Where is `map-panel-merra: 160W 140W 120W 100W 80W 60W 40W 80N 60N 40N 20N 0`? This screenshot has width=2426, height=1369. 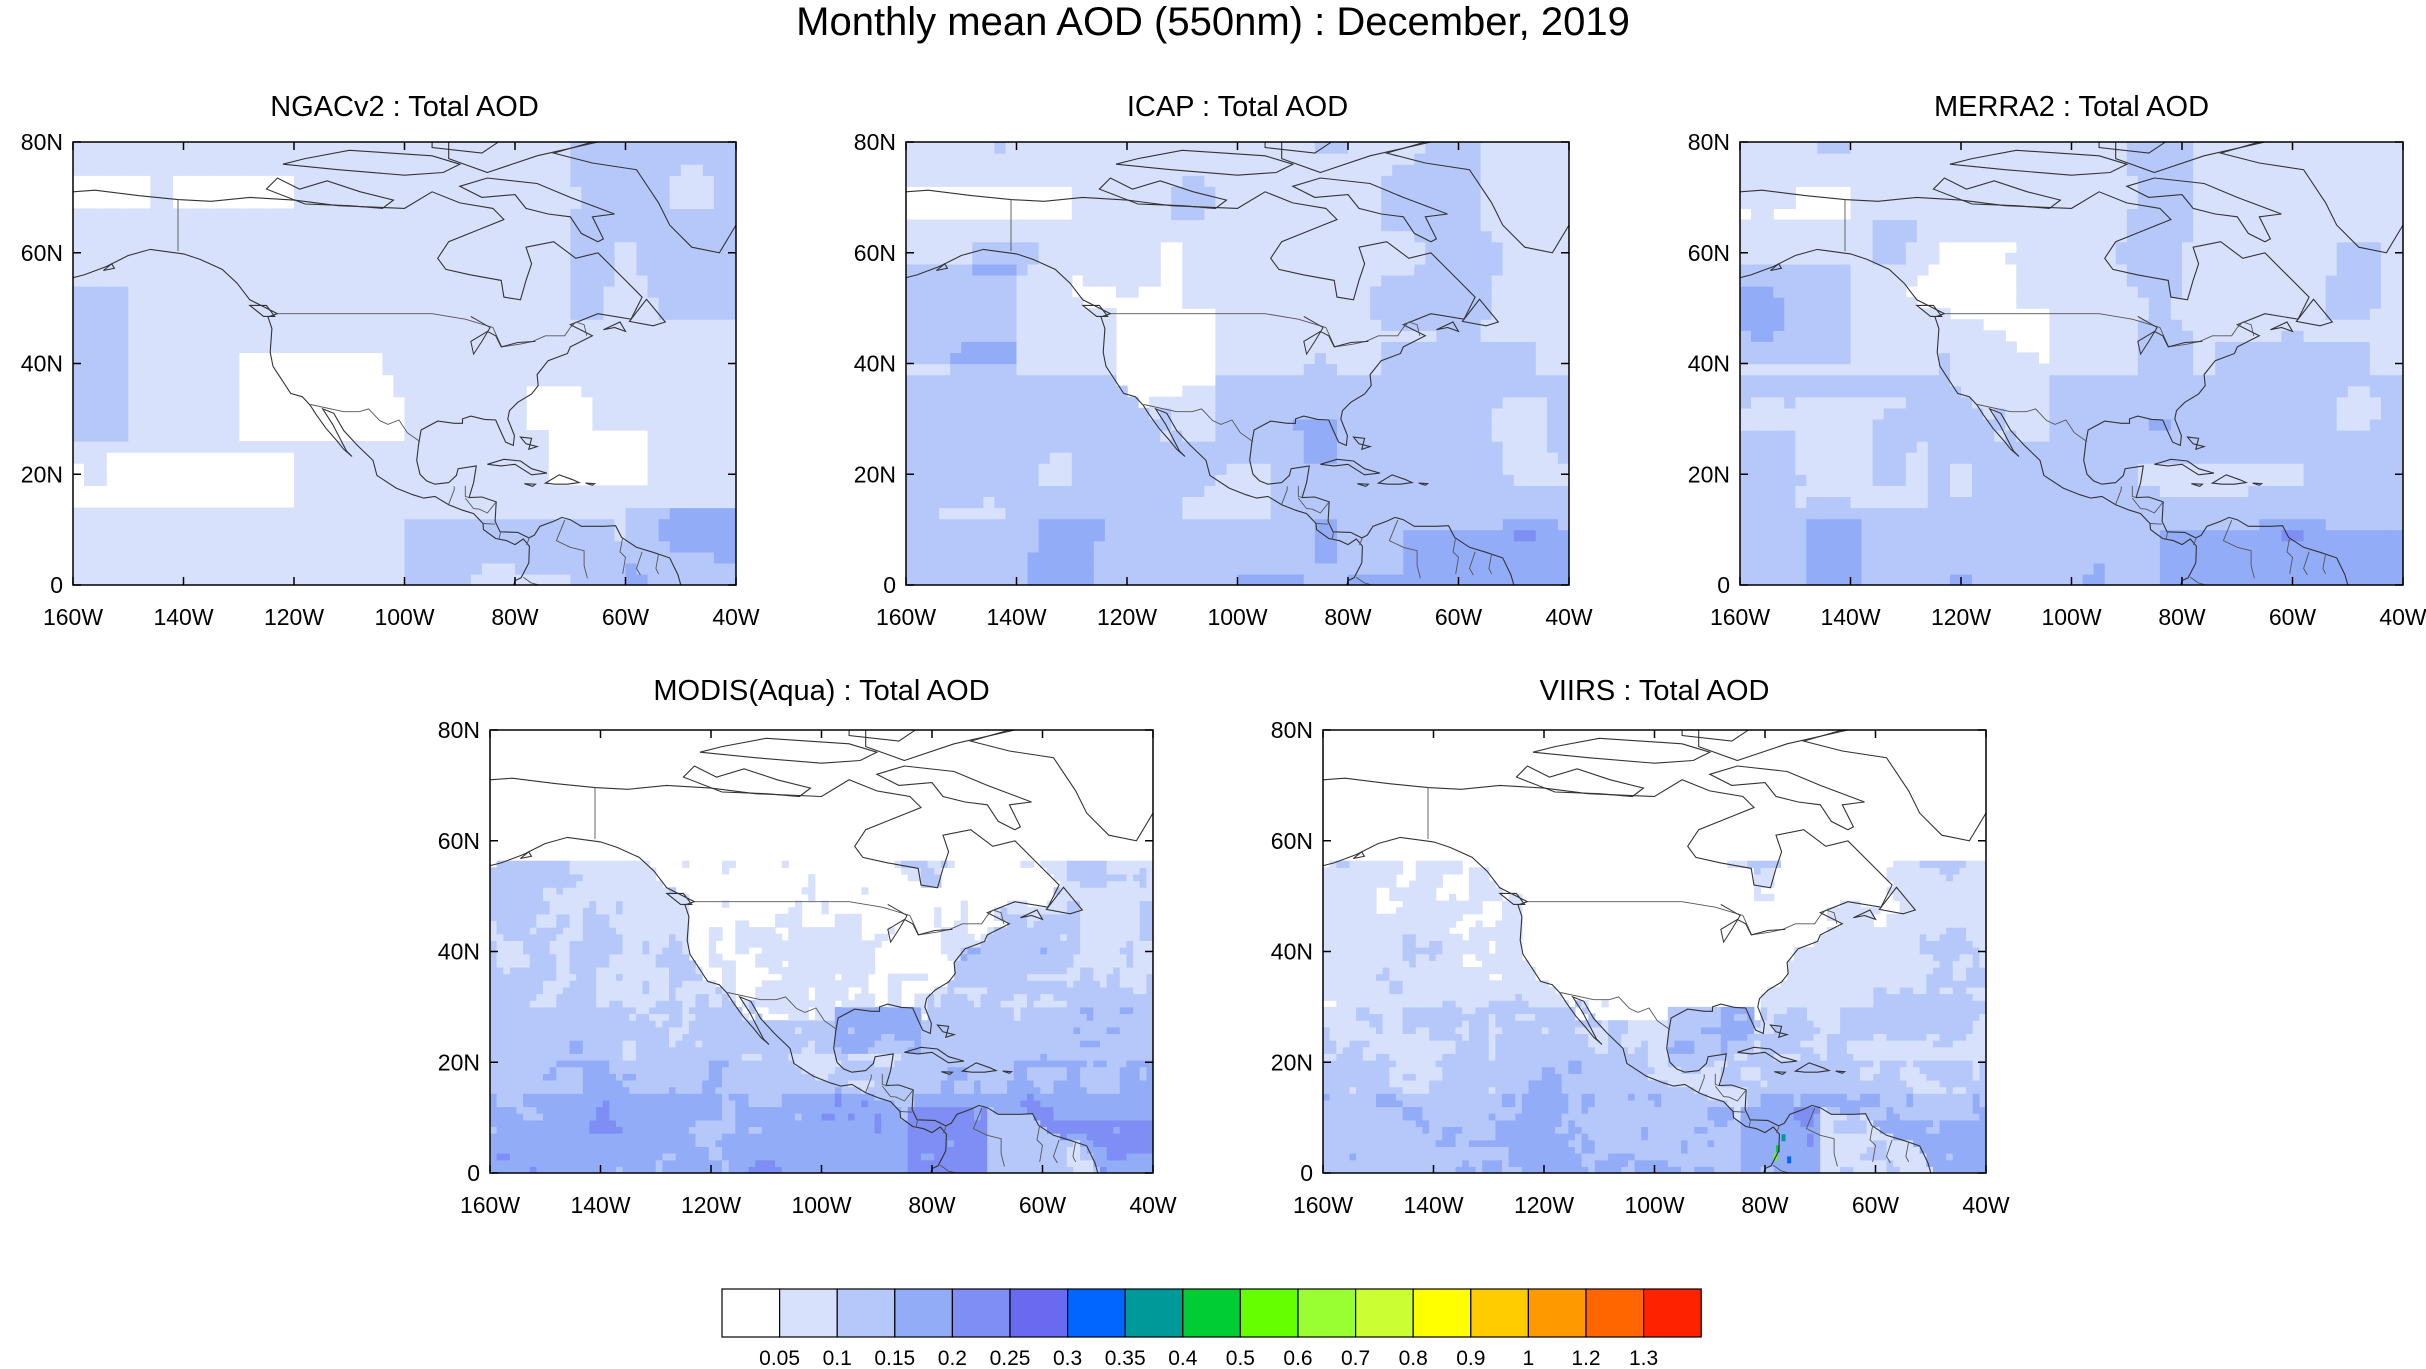 map-panel-merra: 160W 140W 120W 100W 80W 60W 40W 80N 60N 40N 20N 0 is located at coordinates (2057, 379).